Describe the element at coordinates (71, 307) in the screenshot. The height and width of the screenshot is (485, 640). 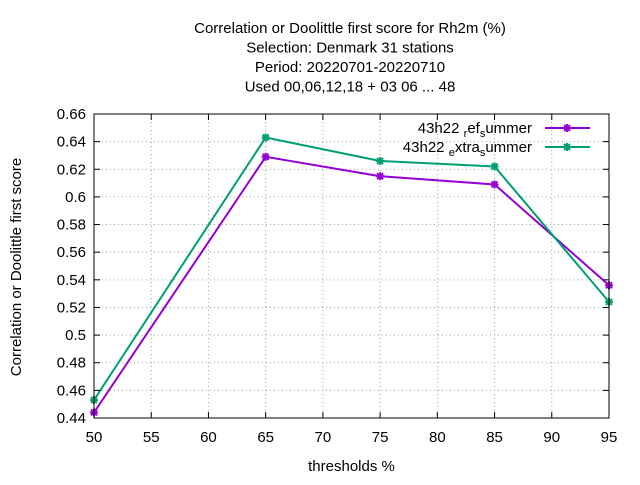
I see `y-tick-label: 0.52` at that location.